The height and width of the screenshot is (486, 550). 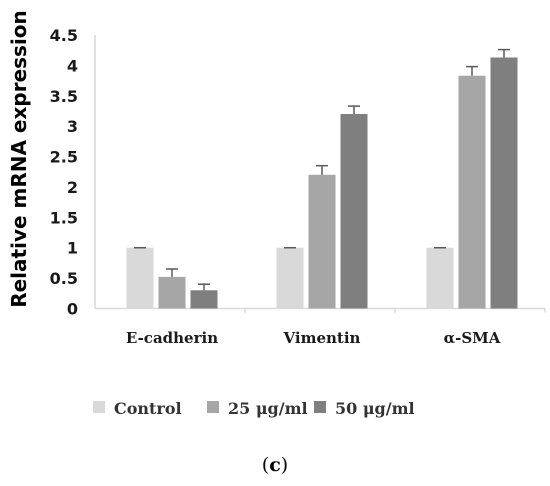 What do you see at coordinates (72, 187) in the screenshot?
I see `y-tick-label: 2` at bounding box center [72, 187].